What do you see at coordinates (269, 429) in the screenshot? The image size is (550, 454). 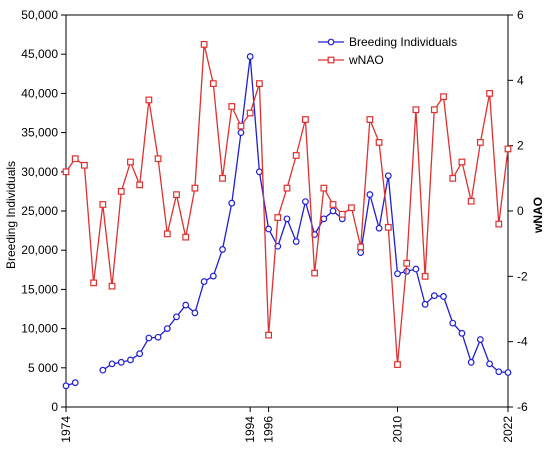 I see `x-tick-label: 1996` at bounding box center [269, 429].